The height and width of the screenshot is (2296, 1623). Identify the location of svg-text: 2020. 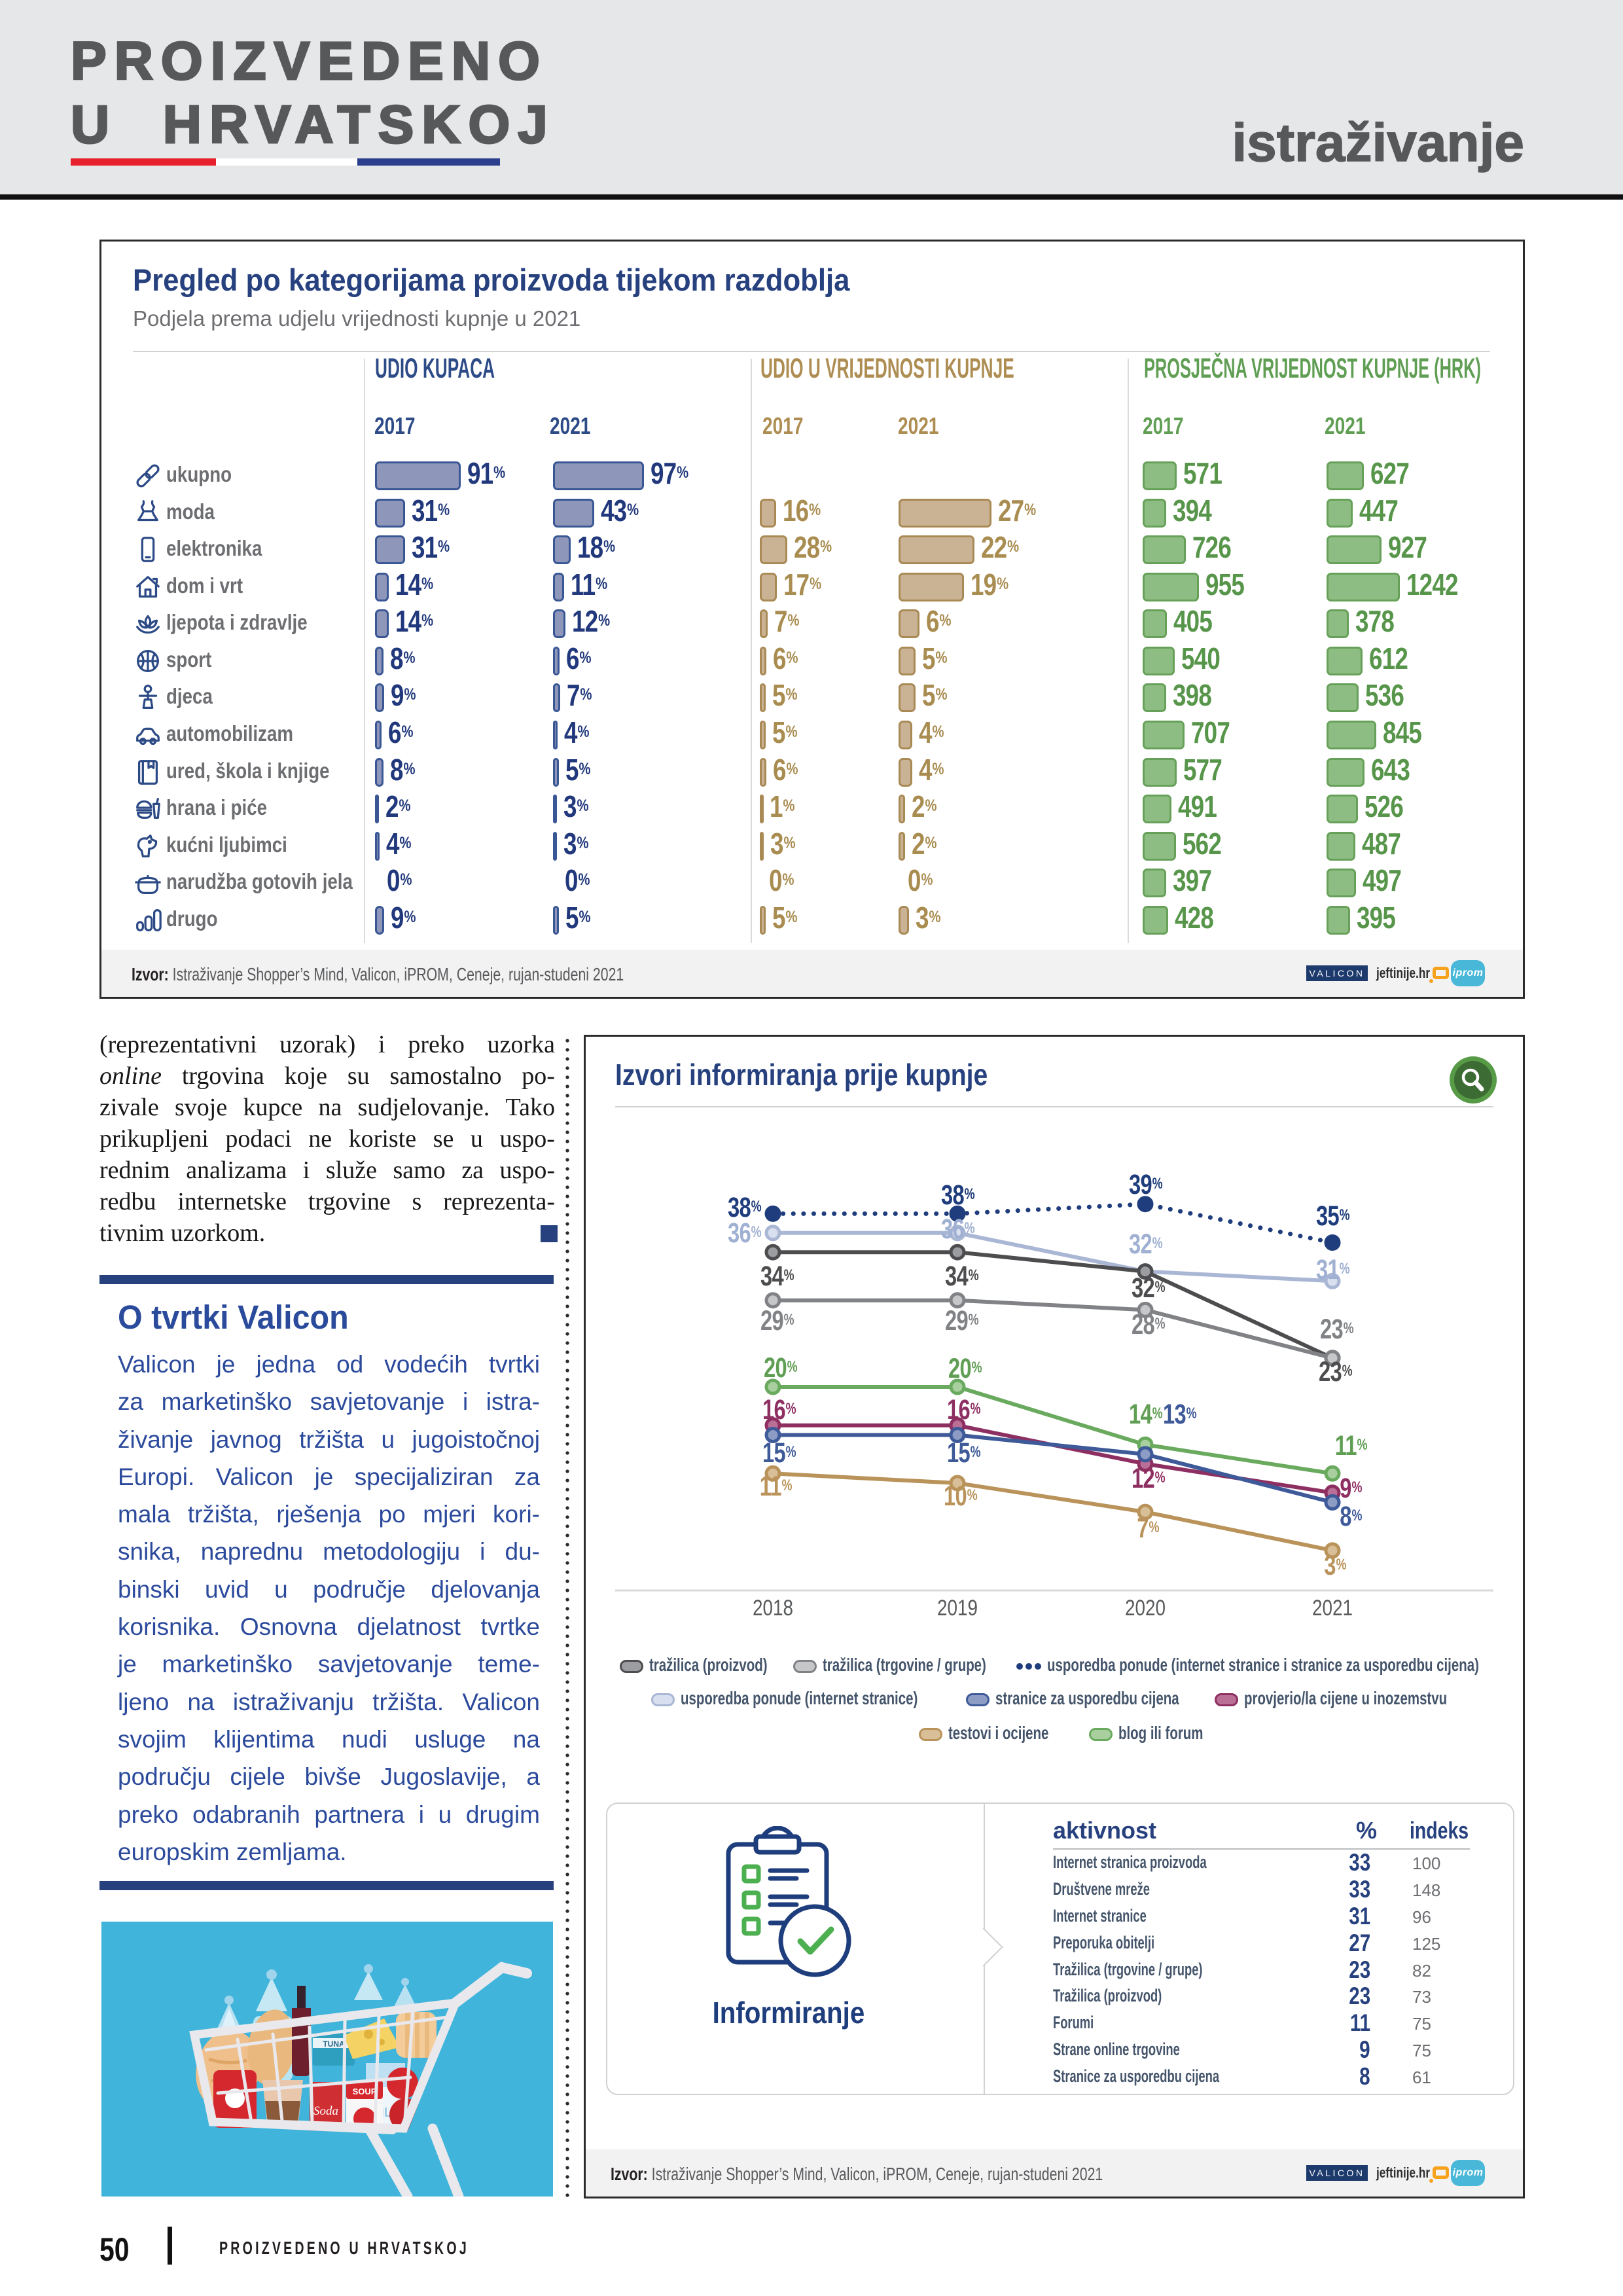
(1145, 1607).